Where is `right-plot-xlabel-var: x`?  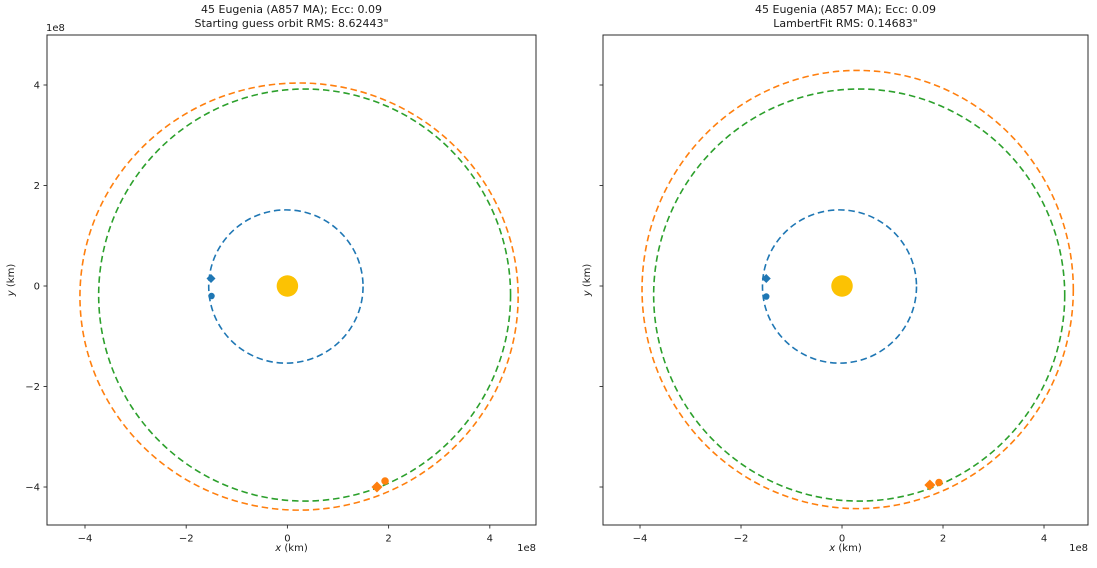 right-plot-xlabel-var: x is located at coordinates (831, 548).